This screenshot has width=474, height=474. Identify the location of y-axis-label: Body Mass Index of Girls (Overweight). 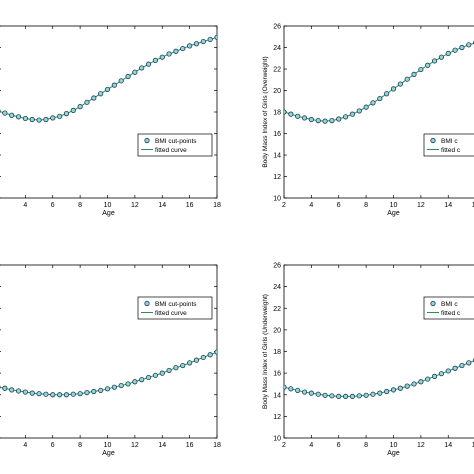
(265, 111).